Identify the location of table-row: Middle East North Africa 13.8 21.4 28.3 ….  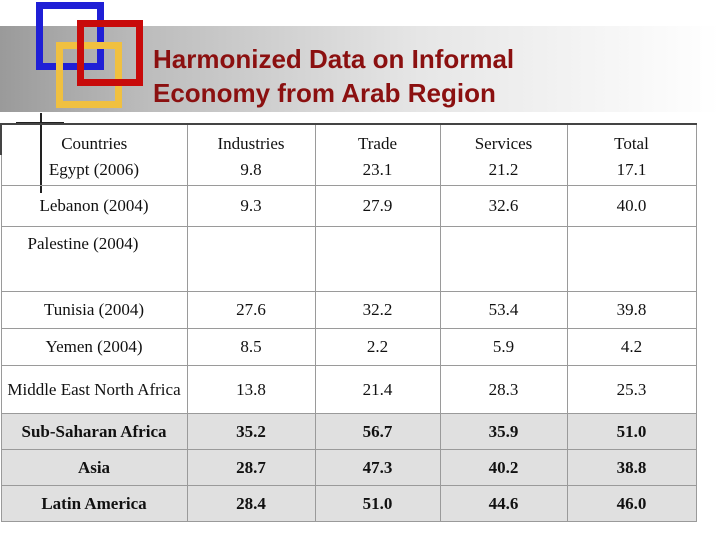
(348, 389).